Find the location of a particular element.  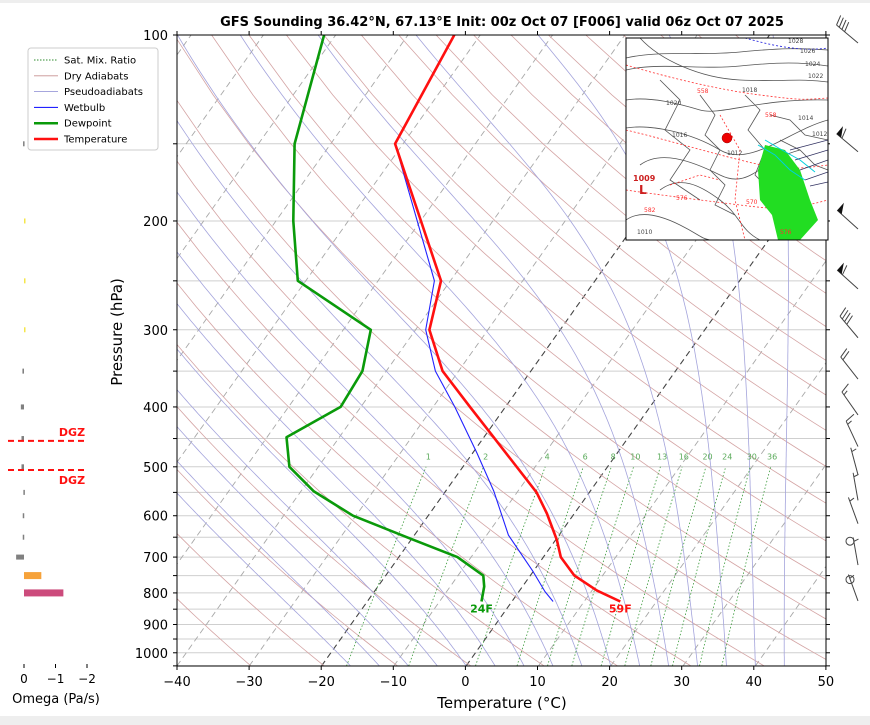

legend-label: Pseudoadiabats is located at coordinates (103, 92).